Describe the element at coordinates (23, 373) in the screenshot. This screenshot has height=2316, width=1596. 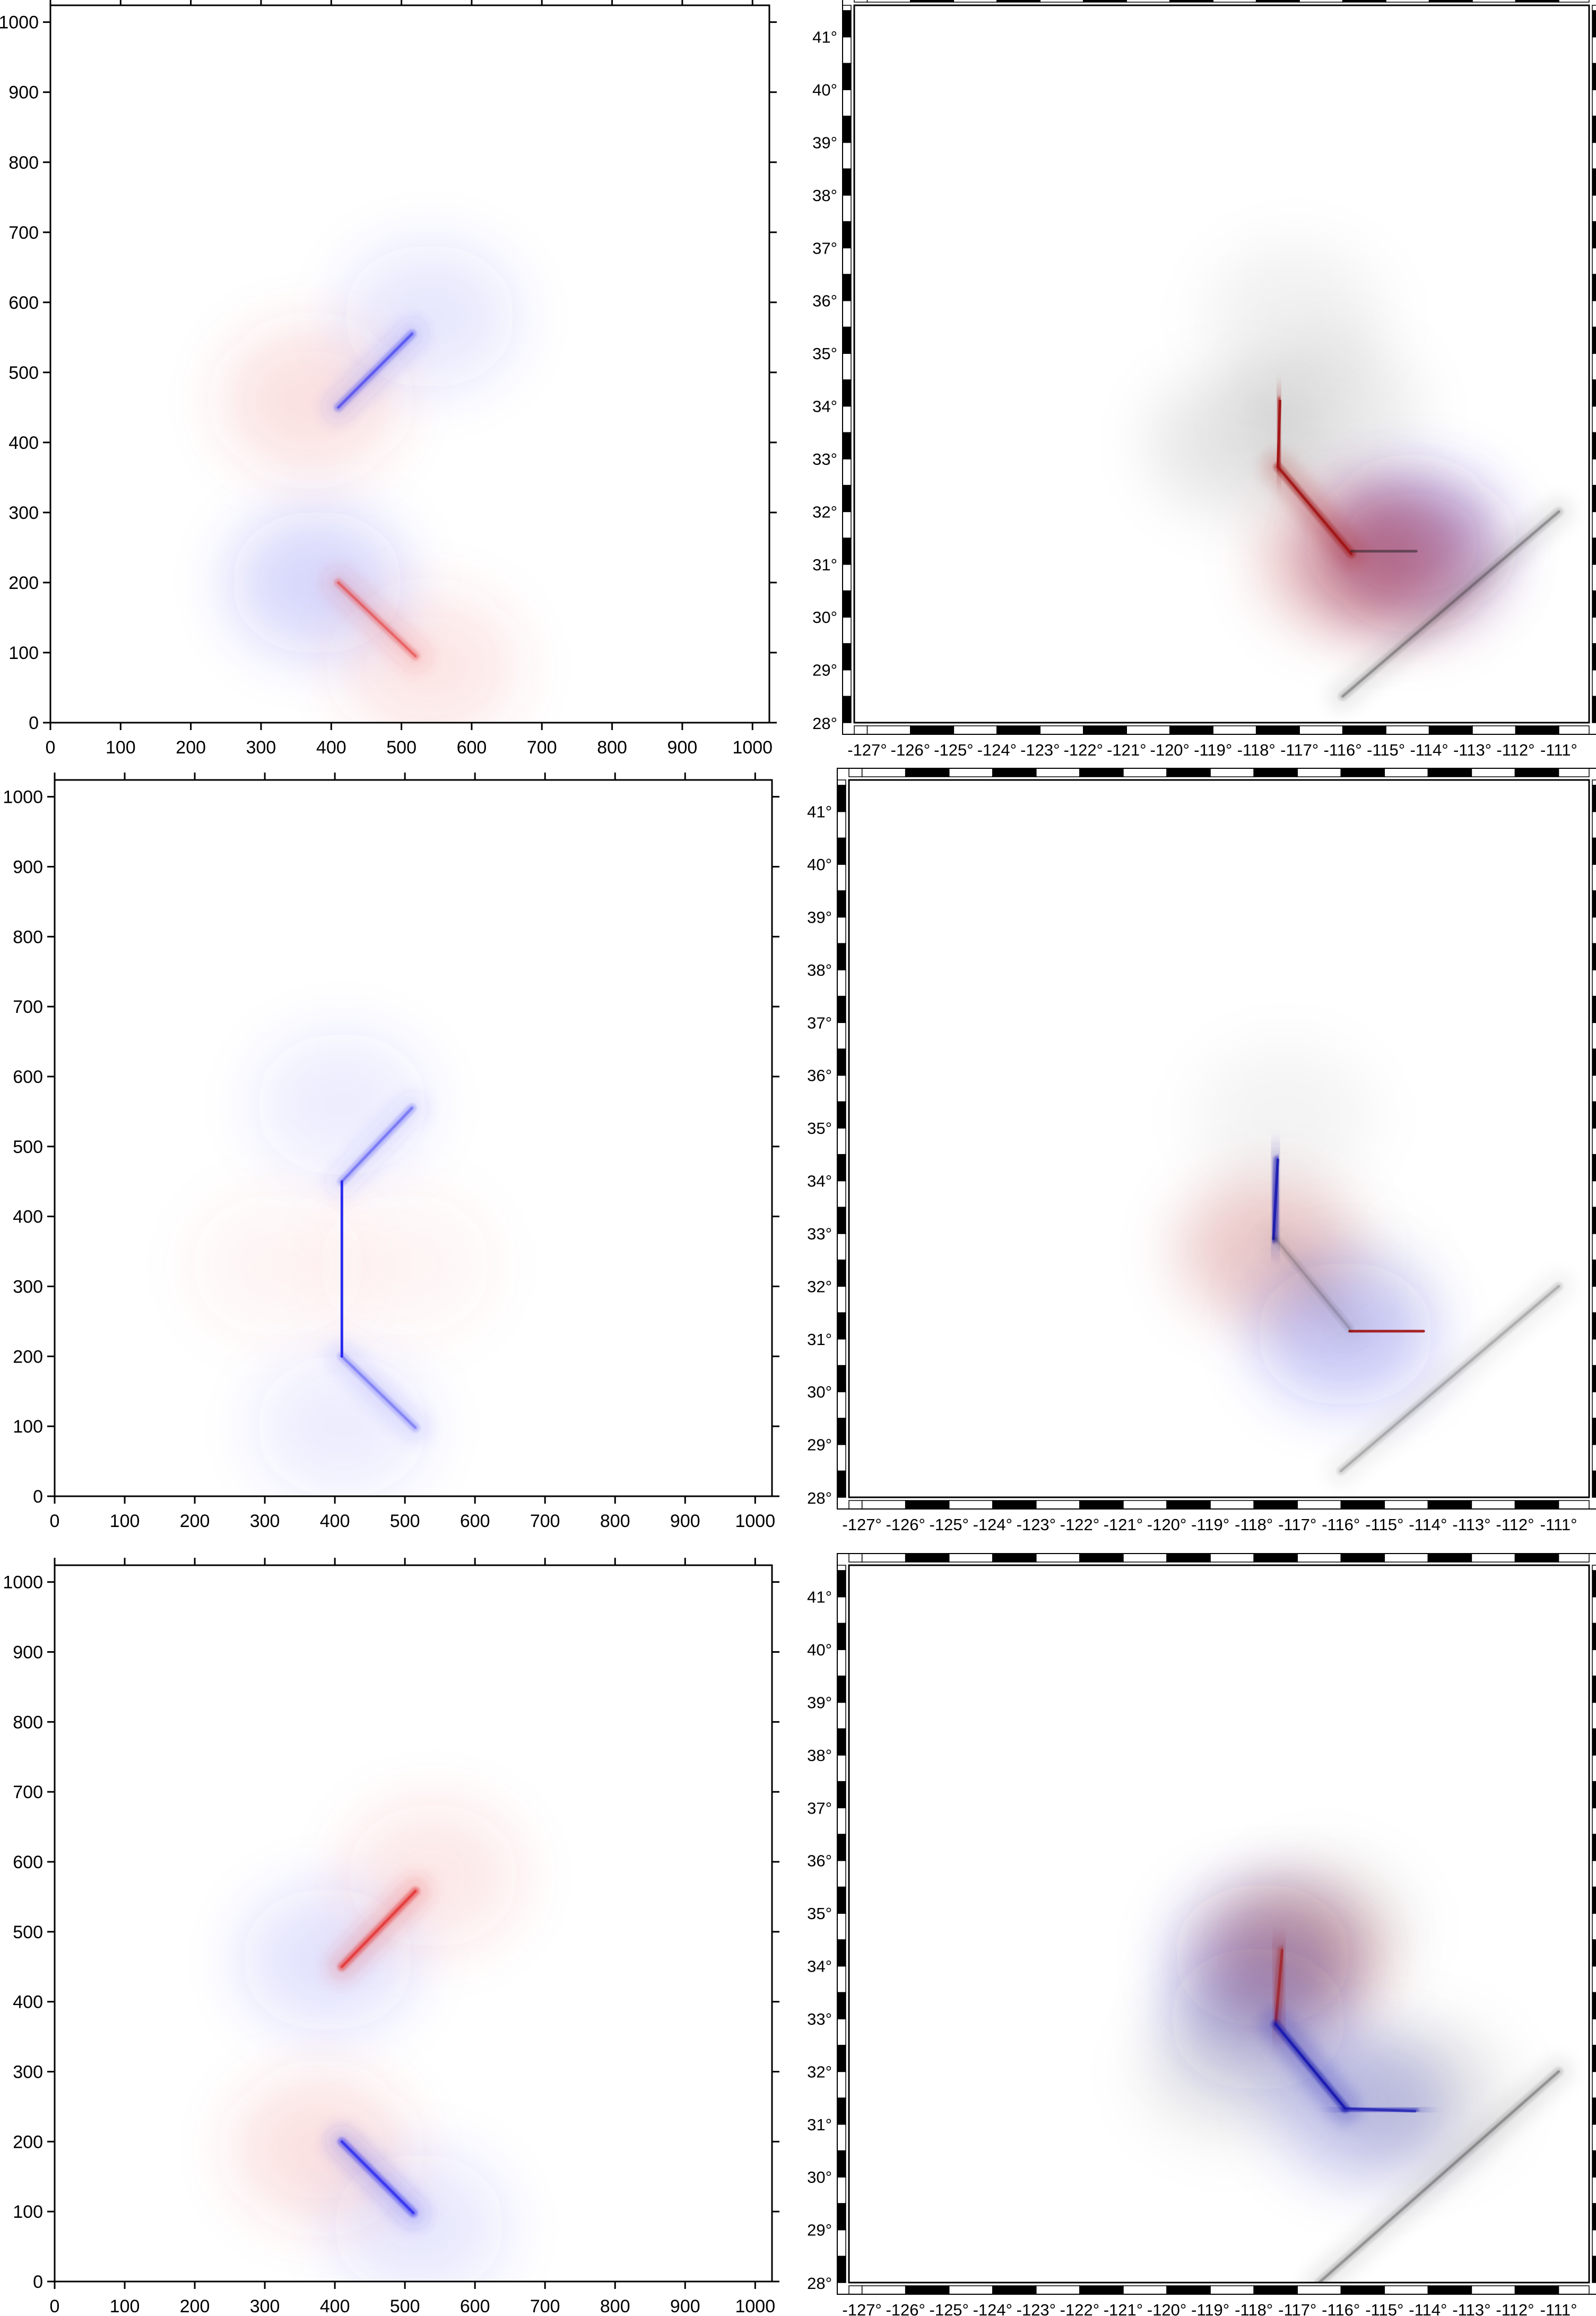
I see `y-tick-label: 500` at that location.